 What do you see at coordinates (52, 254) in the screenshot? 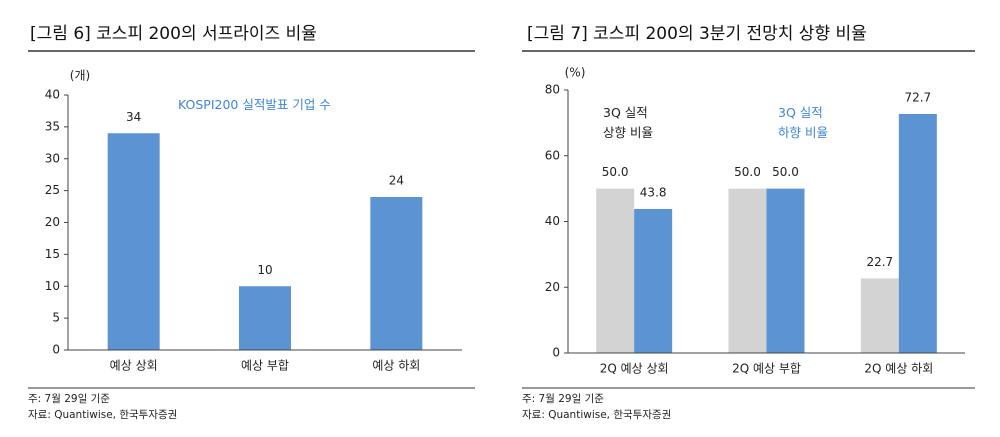
I see `y-tick-label: 15` at bounding box center [52, 254].